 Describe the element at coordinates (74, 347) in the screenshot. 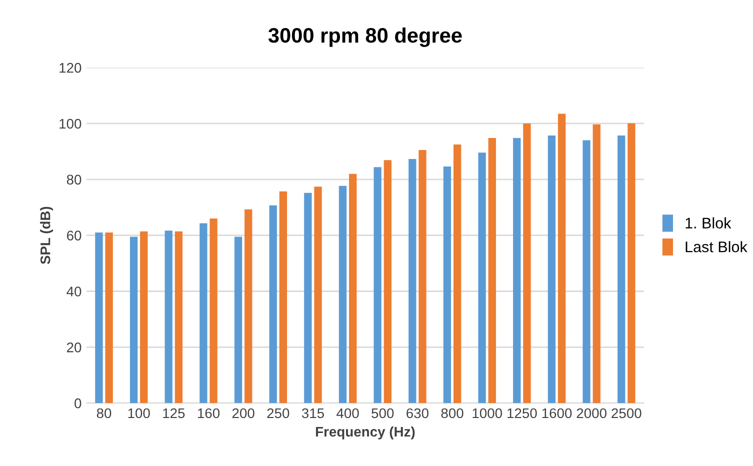

I see `y-tick-label: 20` at that location.